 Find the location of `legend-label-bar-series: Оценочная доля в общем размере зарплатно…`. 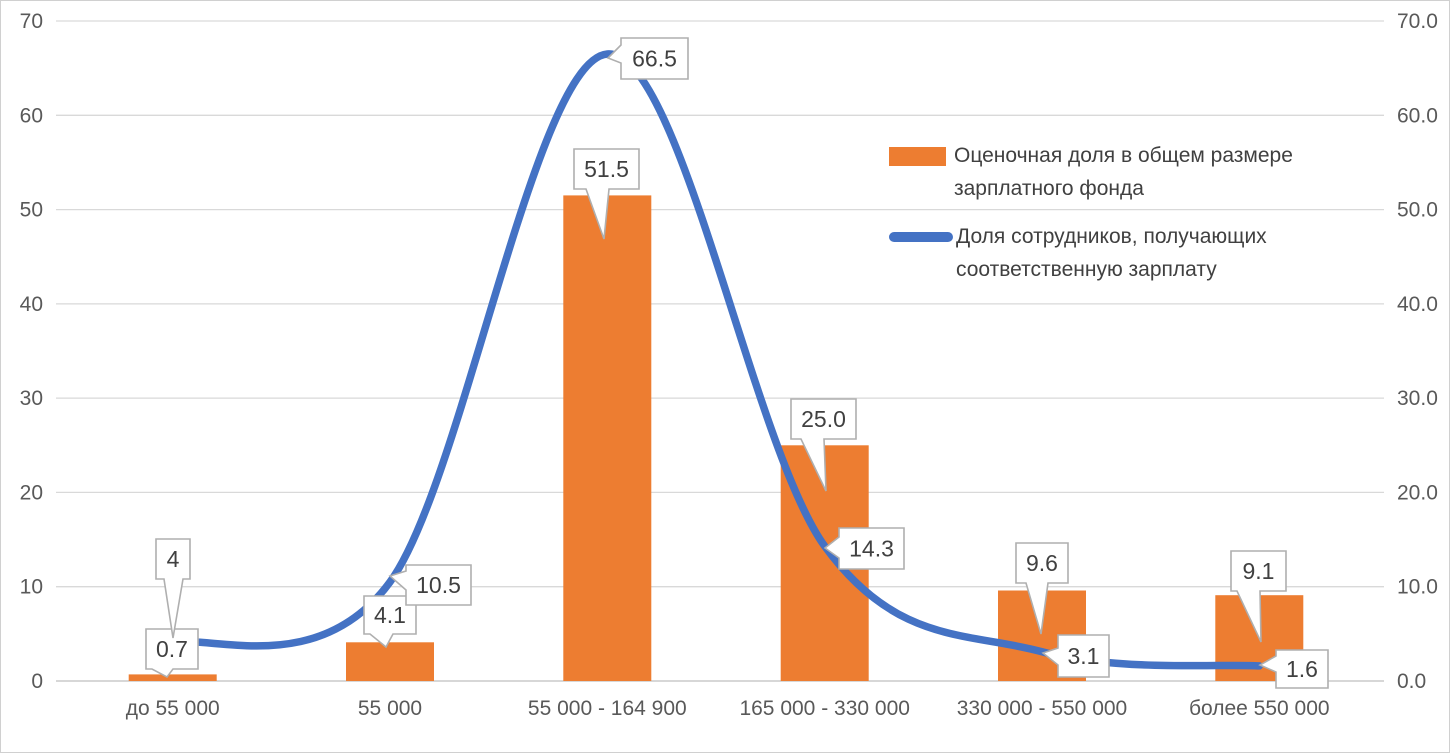

legend-label-bar-series: Оценочная доля в общем размере зарплатно… is located at coordinates (1123, 172).